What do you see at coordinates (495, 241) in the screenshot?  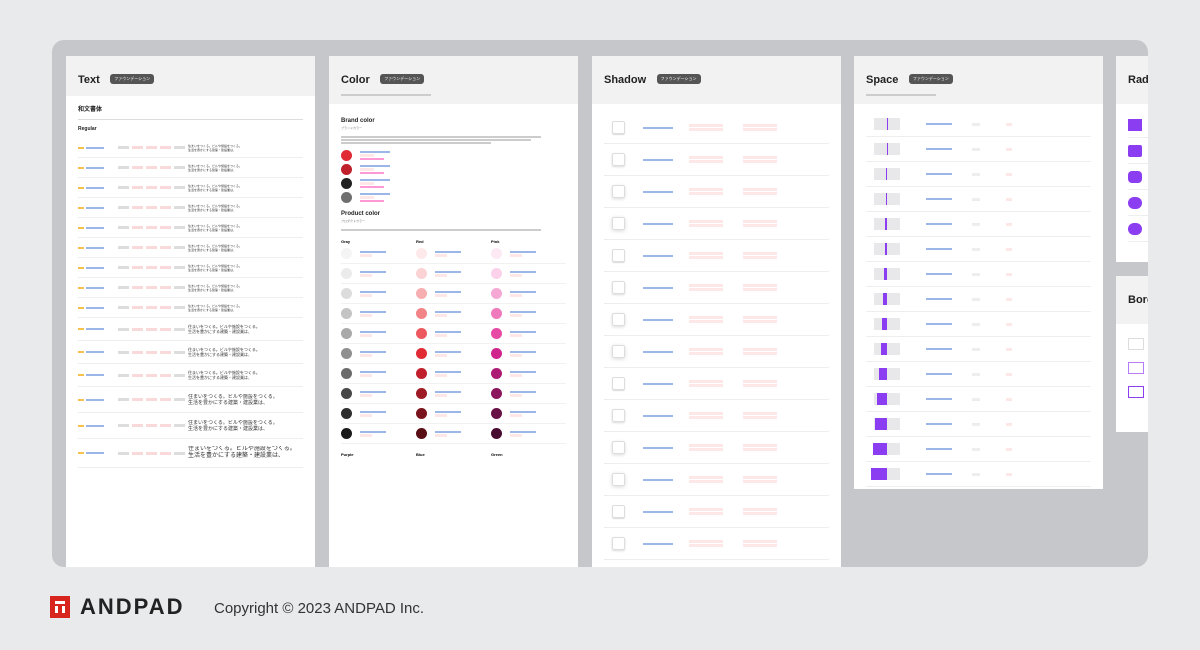 I see `pink-label: Pink` at bounding box center [495, 241].